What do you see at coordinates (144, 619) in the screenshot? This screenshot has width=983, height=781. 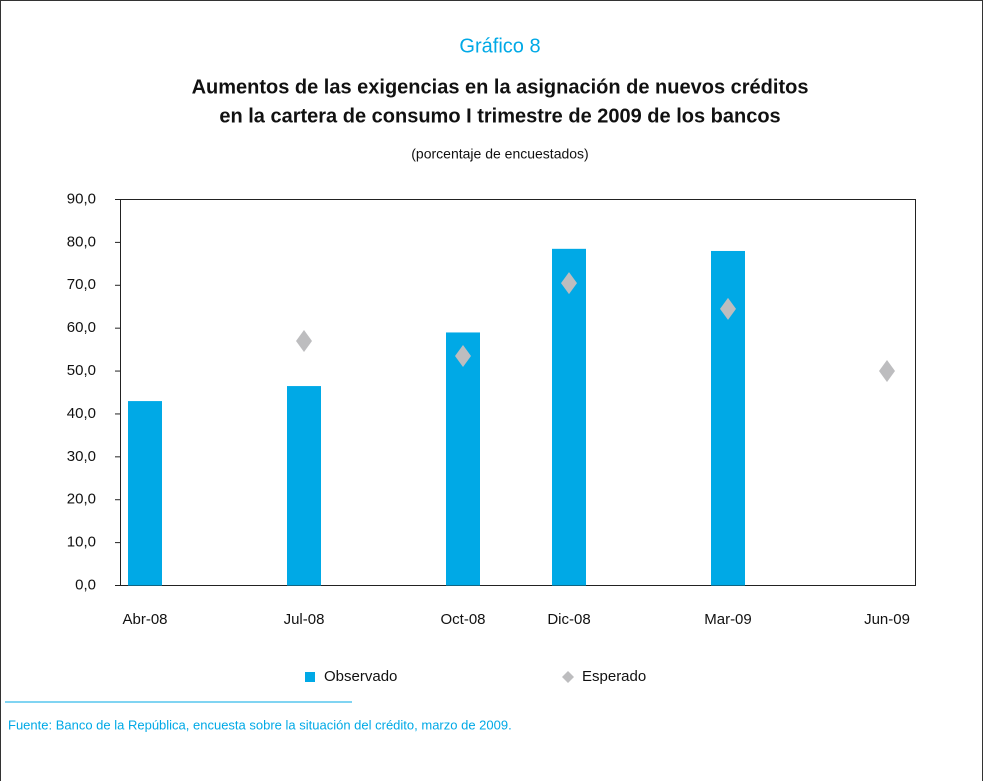 I see `x-tick-label: Abr-08` at bounding box center [144, 619].